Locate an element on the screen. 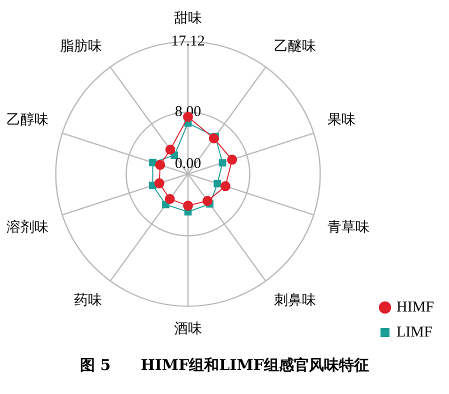 This screenshot has width=449, height=394. y-tick-label: 0.00 is located at coordinates (188, 164).